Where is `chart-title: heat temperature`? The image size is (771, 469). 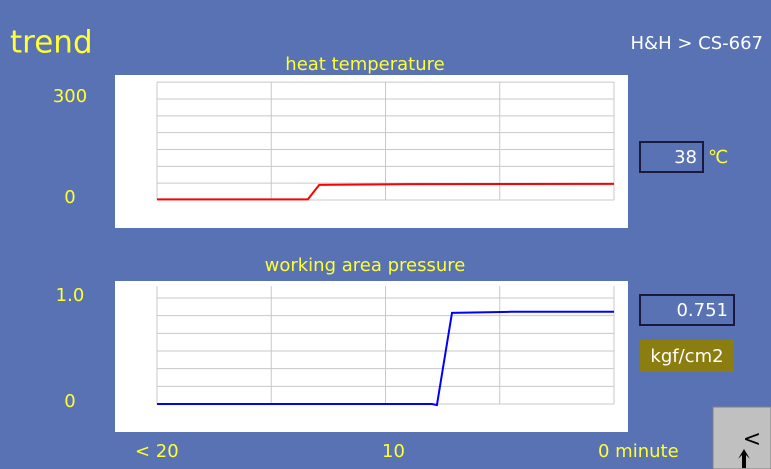 chart-title: heat temperature is located at coordinates (364, 64).